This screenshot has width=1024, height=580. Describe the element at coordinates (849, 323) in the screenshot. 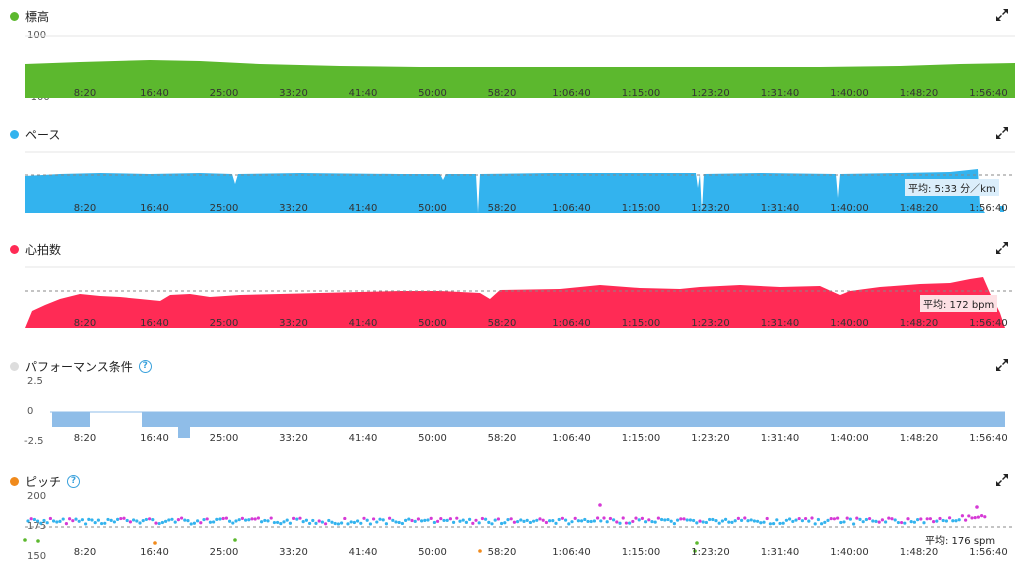

I see `x-tick-label: 1:40:00` at that location.